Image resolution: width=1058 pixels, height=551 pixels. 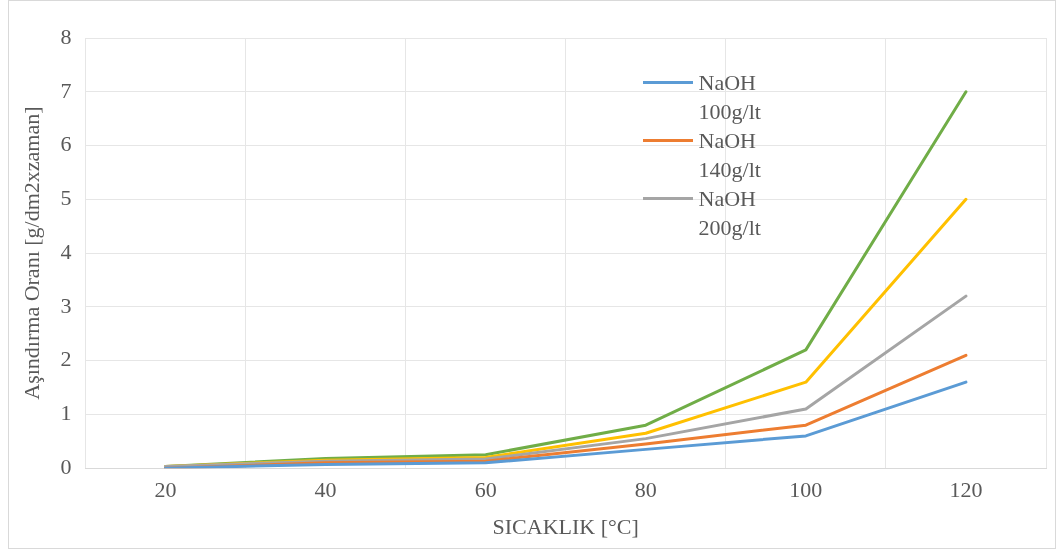 What do you see at coordinates (485, 490) in the screenshot?
I see `x-tick-label: 60` at bounding box center [485, 490].